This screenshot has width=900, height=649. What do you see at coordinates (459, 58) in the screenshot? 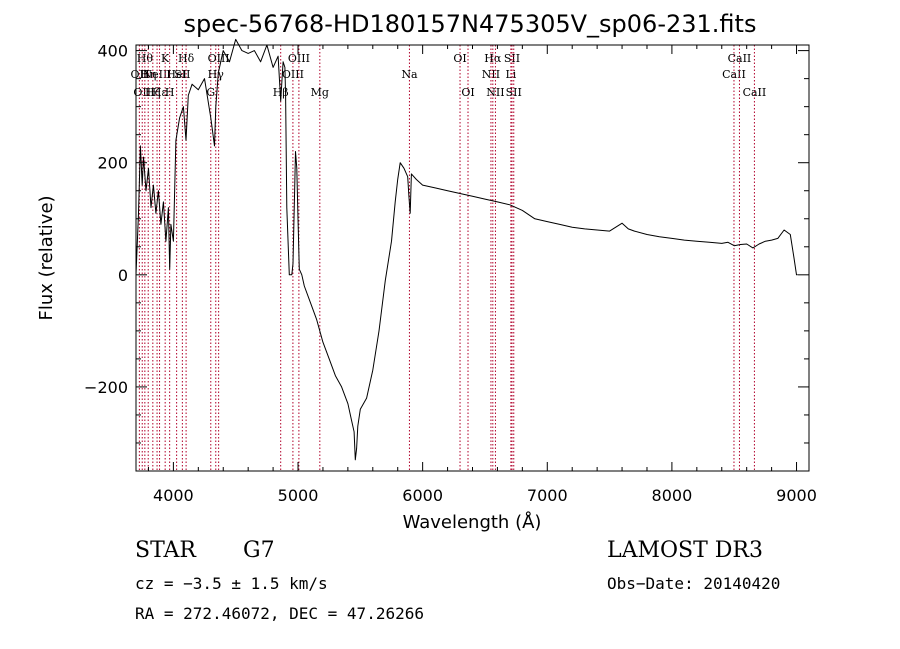
I see `line-label-20: OI` at bounding box center [459, 58].